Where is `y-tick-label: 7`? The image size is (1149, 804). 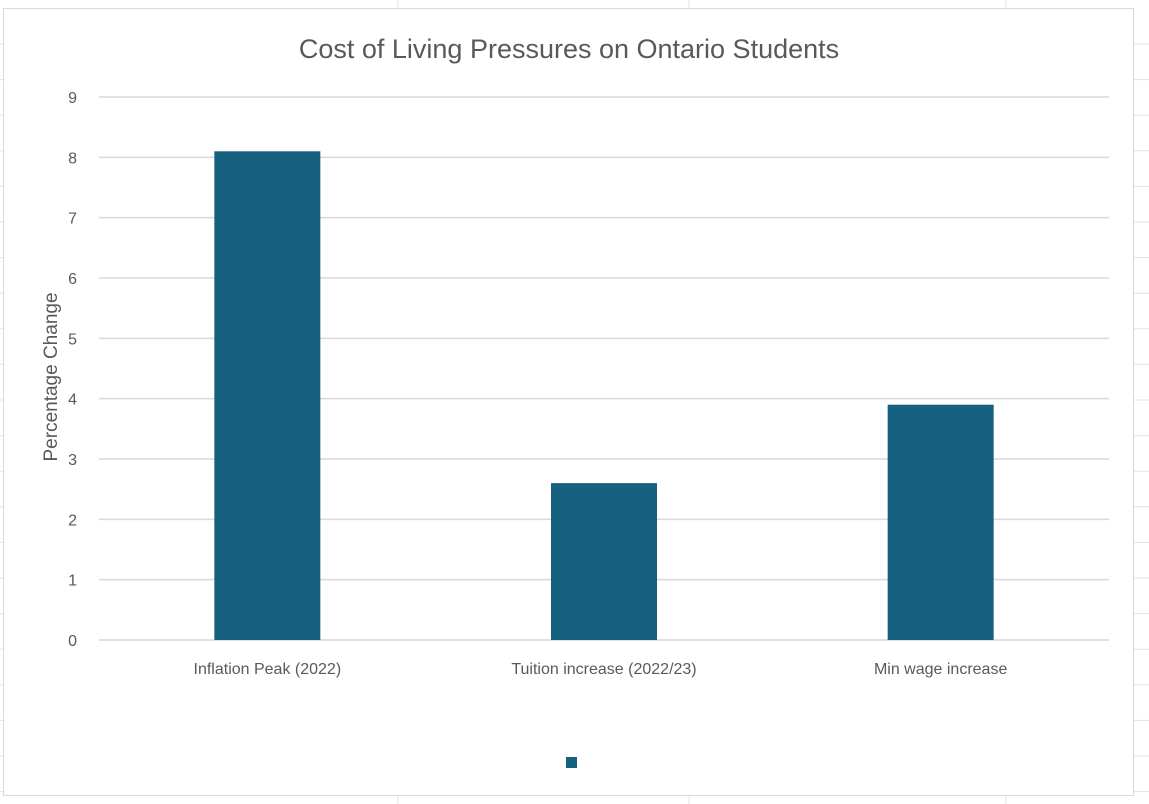
y-tick-label: 7 is located at coordinates (72, 219).